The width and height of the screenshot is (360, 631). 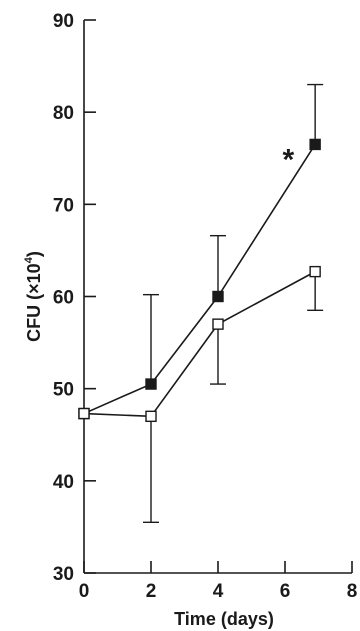 What do you see at coordinates (63, 298) in the screenshot?
I see `y-tick-label-60: 60` at bounding box center [63, 298].